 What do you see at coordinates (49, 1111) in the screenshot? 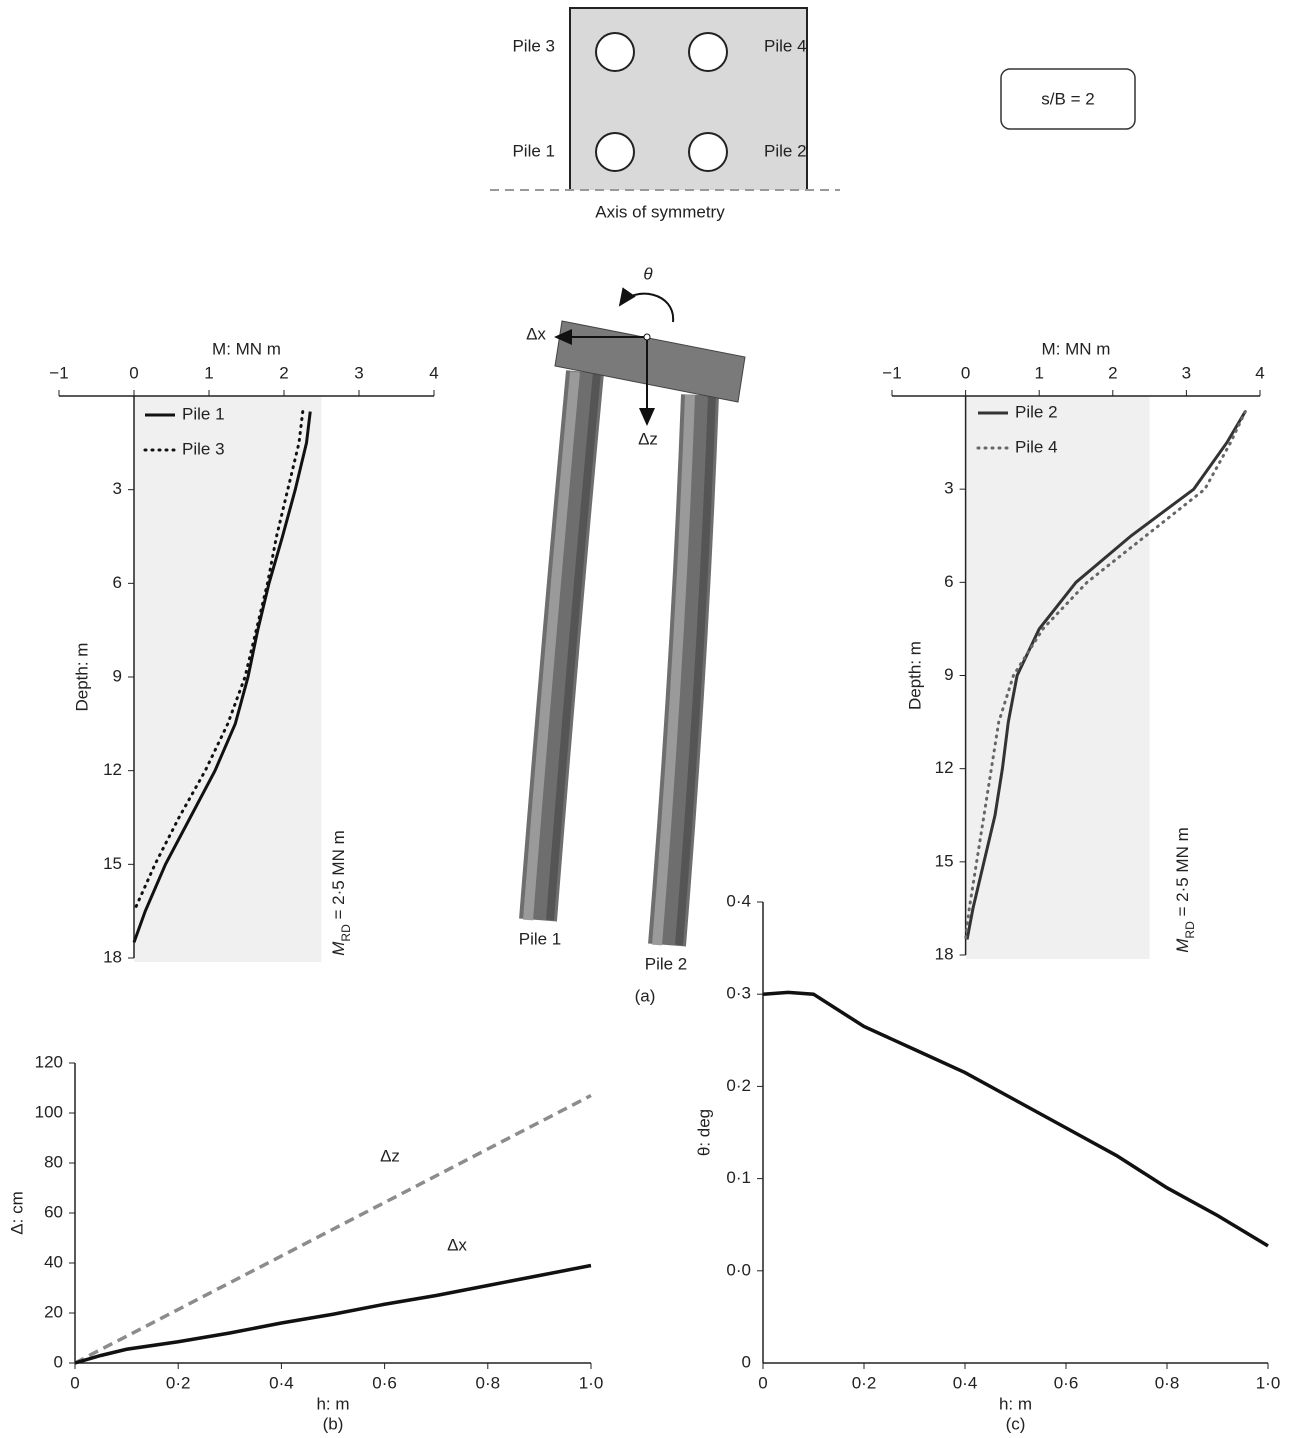
I see `y-tick-label: 100` at bounding box center [49, 1111].